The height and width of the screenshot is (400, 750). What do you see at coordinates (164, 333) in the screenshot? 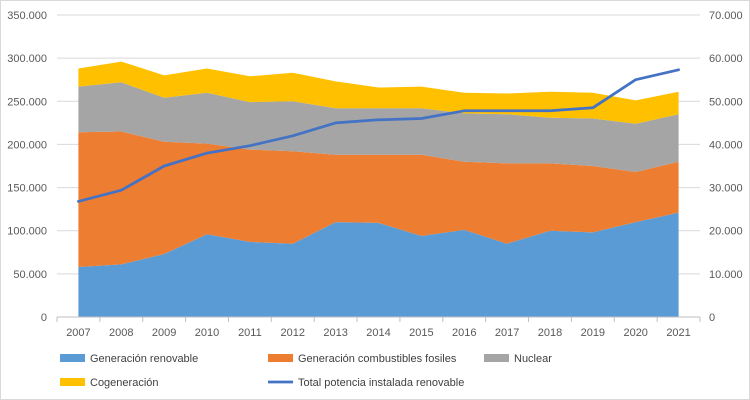
I see `x-tick-label: 2009` at bounding box center [164, 333].